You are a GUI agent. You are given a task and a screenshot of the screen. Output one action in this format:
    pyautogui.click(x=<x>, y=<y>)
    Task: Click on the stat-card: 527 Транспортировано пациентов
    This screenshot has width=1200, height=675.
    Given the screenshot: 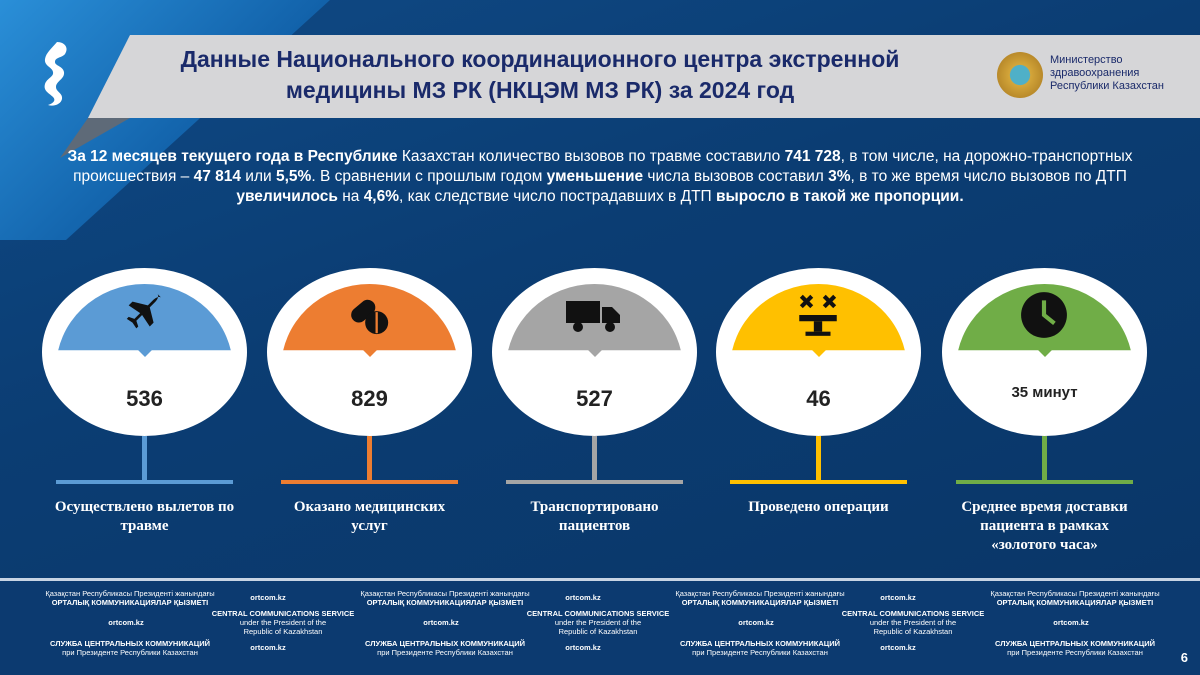 What is the action you would take?
    pyautogui.click(x=594, y=401)
    